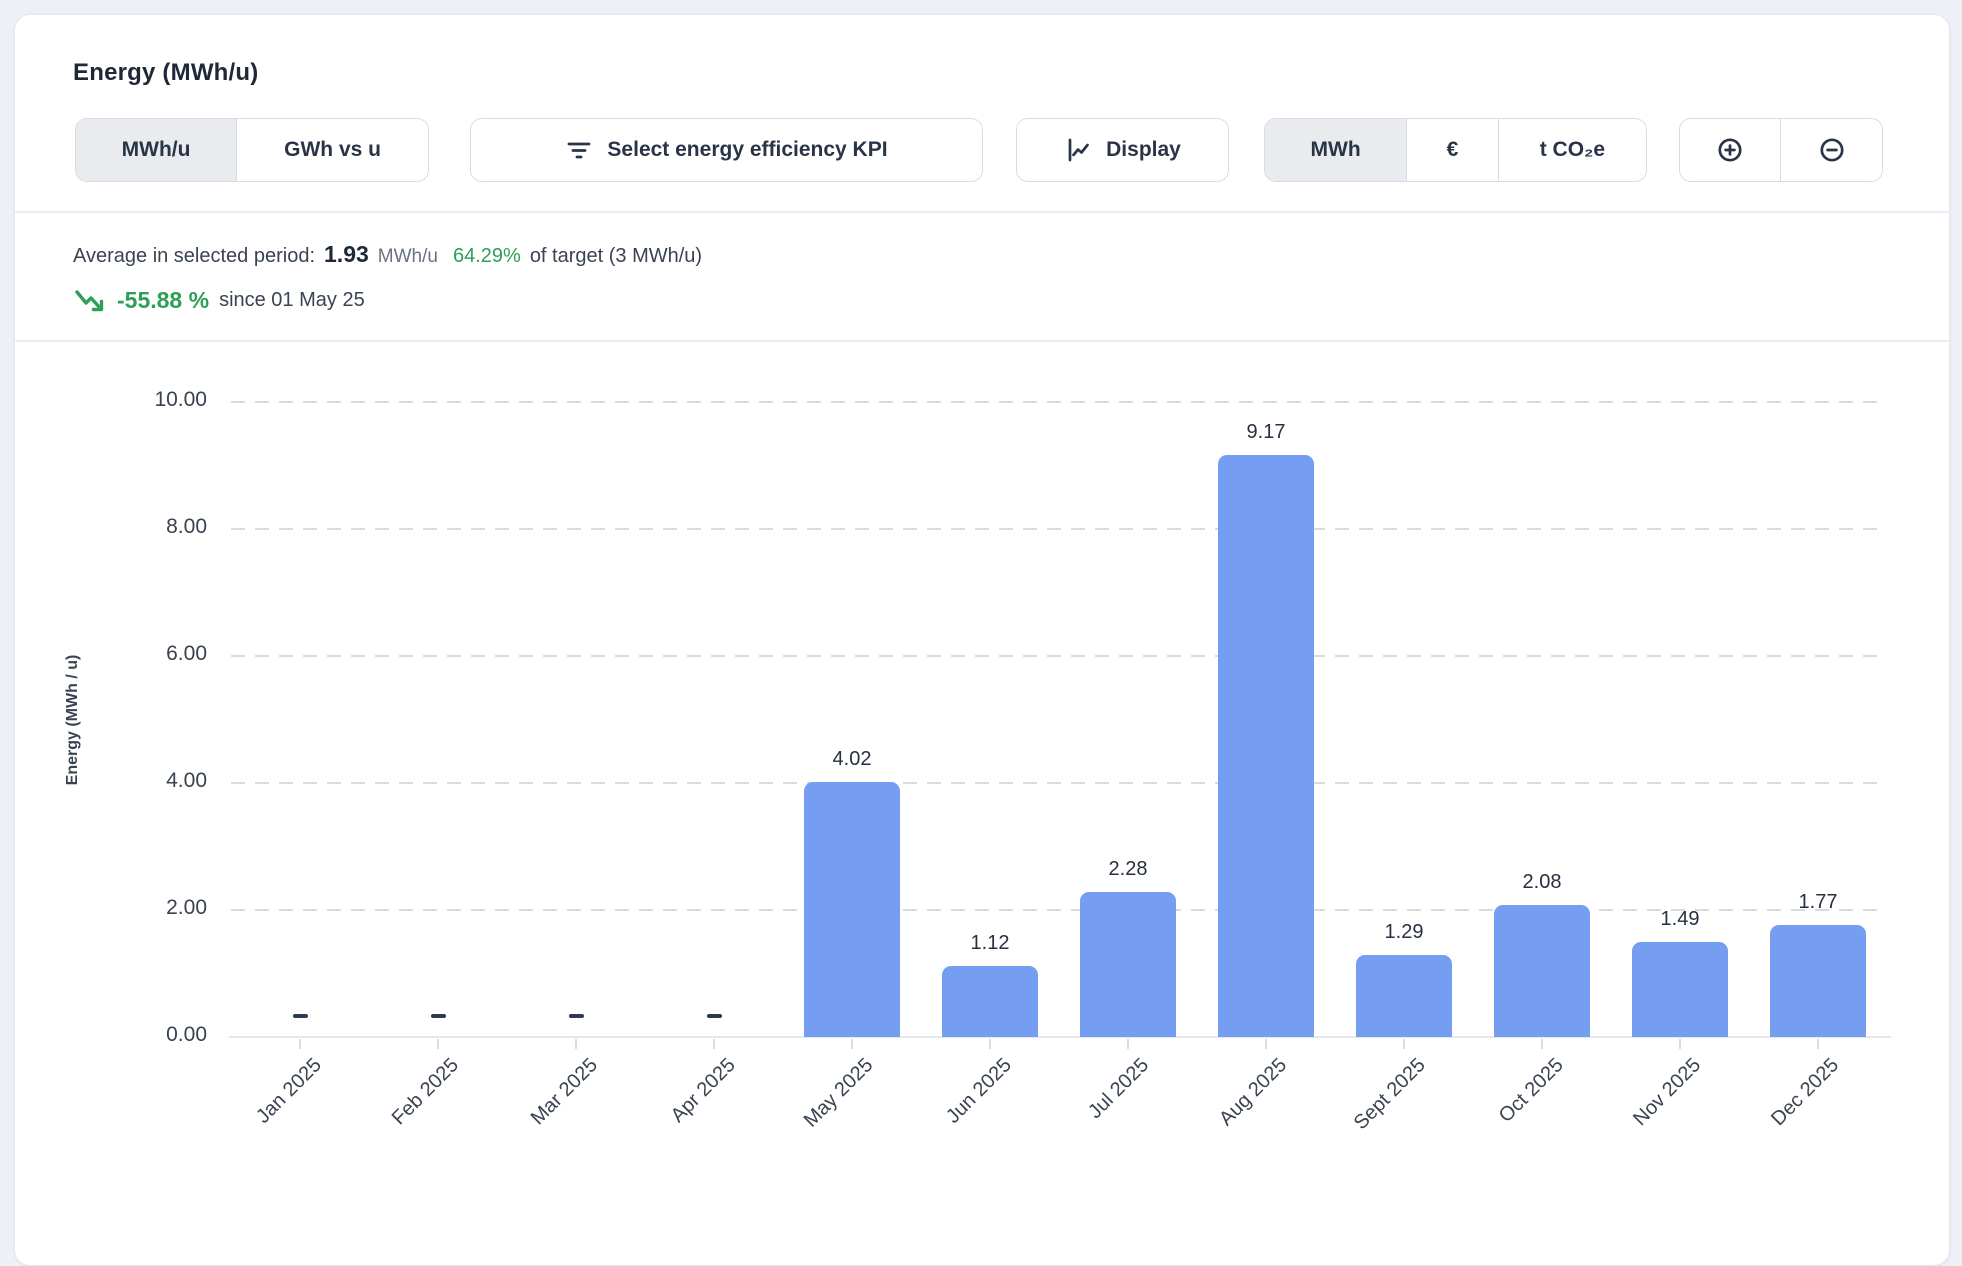 The height and width of the screenshot is (1266, 1962). What do you see at coordinates (157, 150) in the screenshot?
I see `toggle-mwh-per-u: MWh/u` at bounding box center [157, 150].